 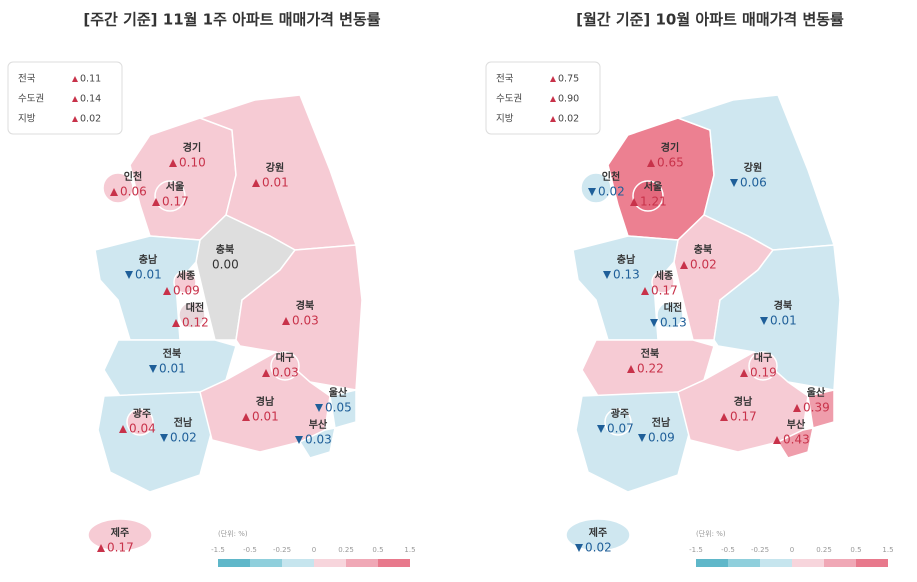 What do you see at coordinates (338, 408) in the screenshot?
I see `region-value: 0.05` at bounding box center [338, 408].